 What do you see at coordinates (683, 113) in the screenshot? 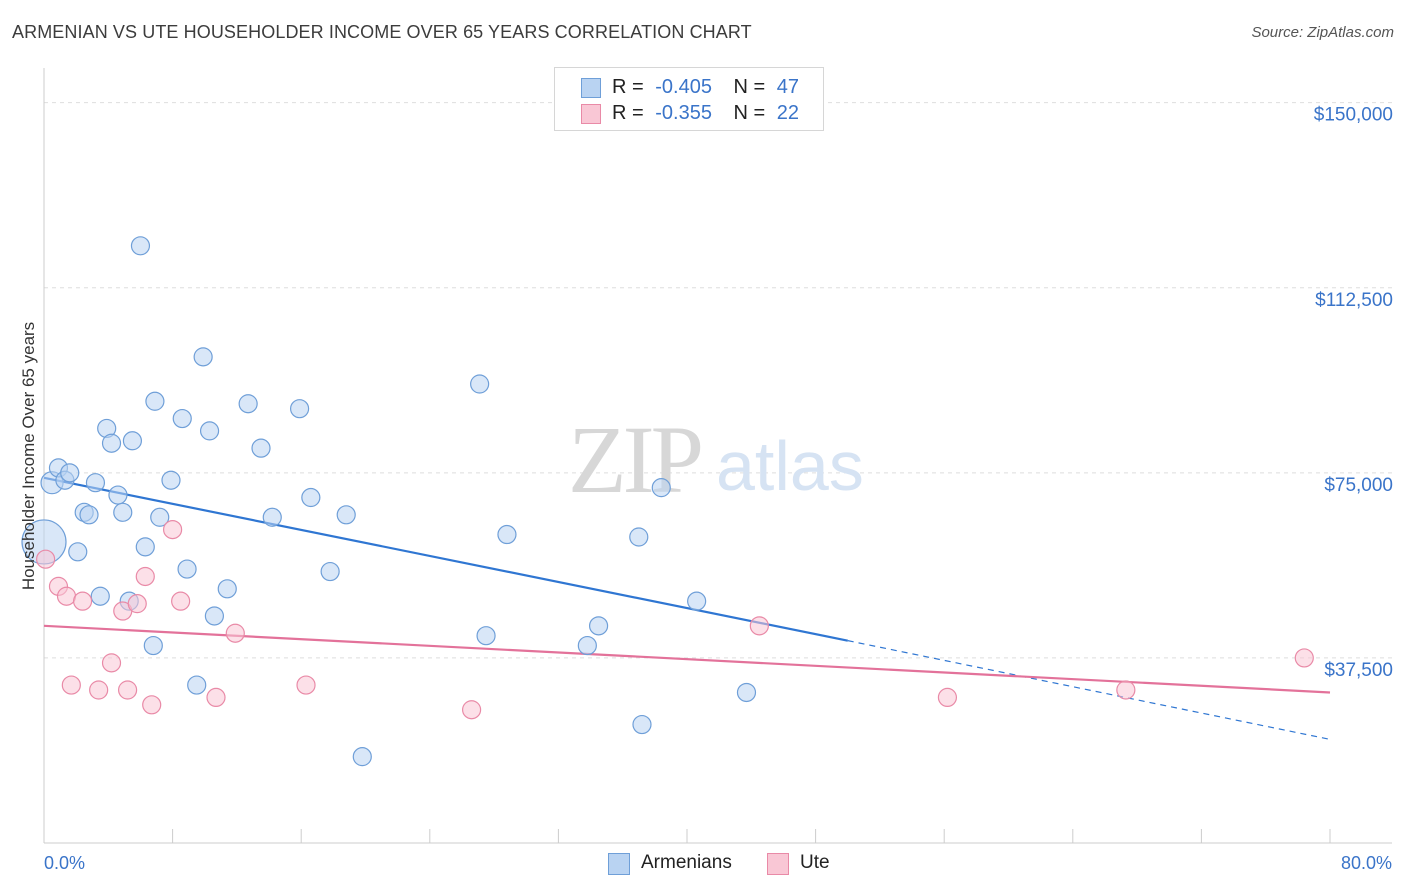
I see `r-value: -0.355` at bounding box center [683, 113].